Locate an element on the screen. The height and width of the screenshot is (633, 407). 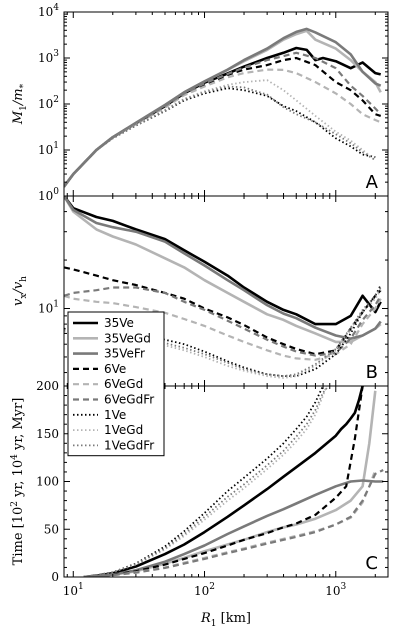
legend-label-1VeGd: 1VeGd is located at coordinates (123, 430).